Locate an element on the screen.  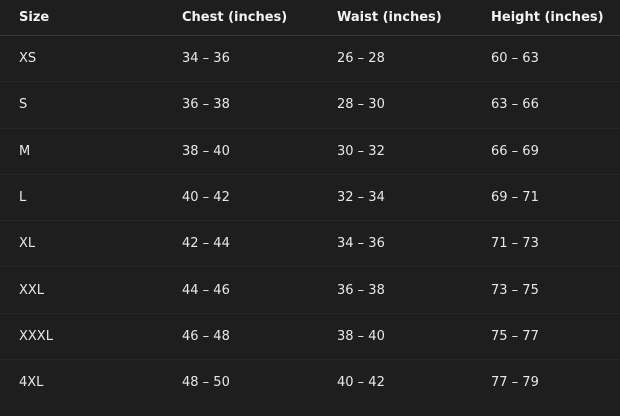
cell-height: 69 – 71 is located at coordinates (555, 198).